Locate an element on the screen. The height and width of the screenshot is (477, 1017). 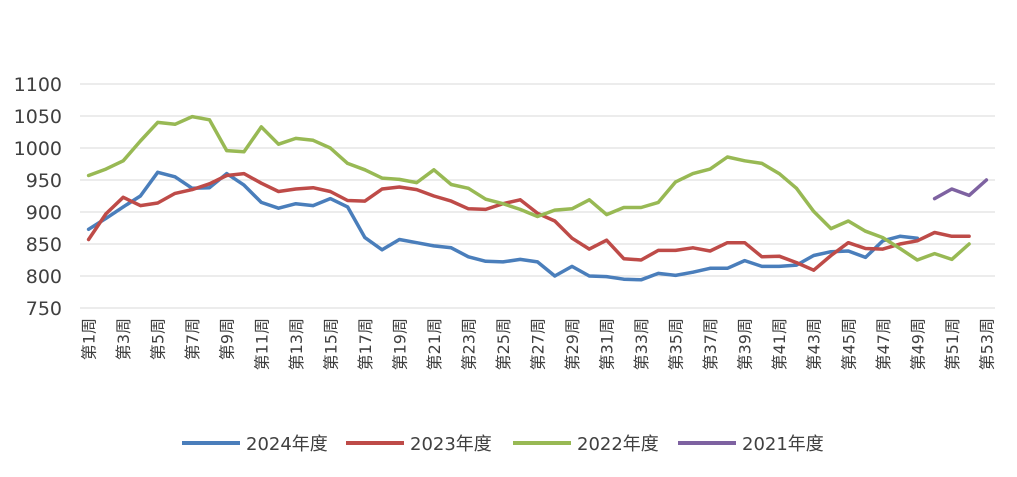
x-tick-label: 第41周 is located at coordinates (779, 344).